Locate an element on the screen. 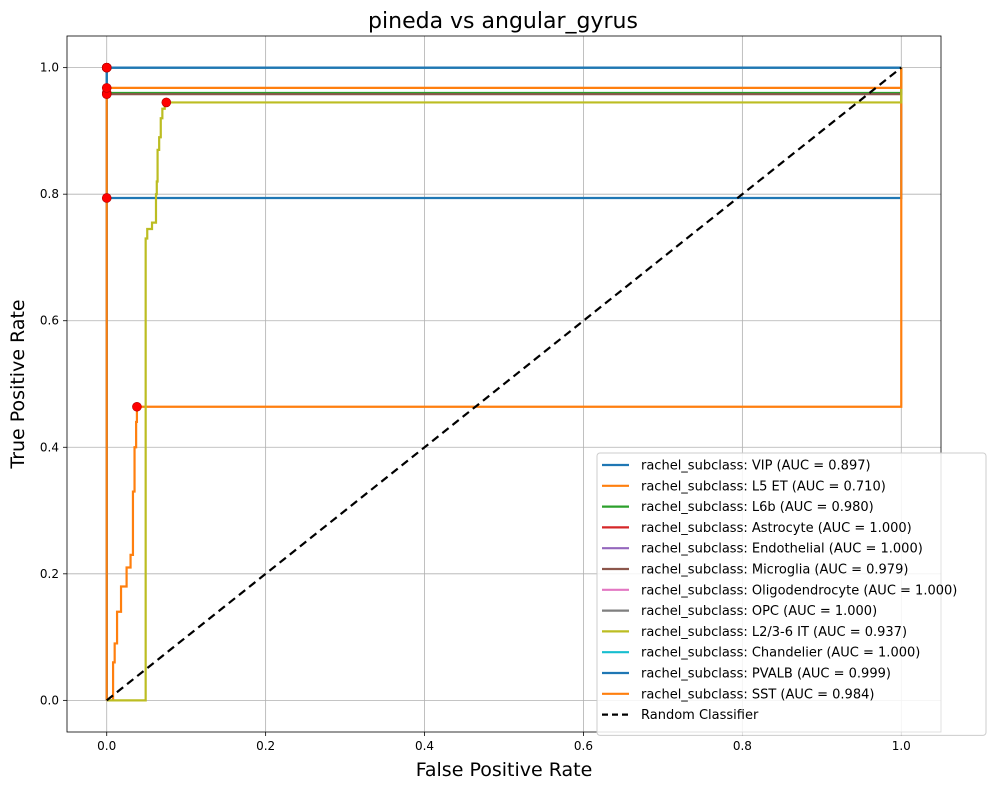 The width and height of the screenshot is (994, 790). legend-label: rachel_subclass: SST (AUC = 0.984) is located at coordinates (757, 694).